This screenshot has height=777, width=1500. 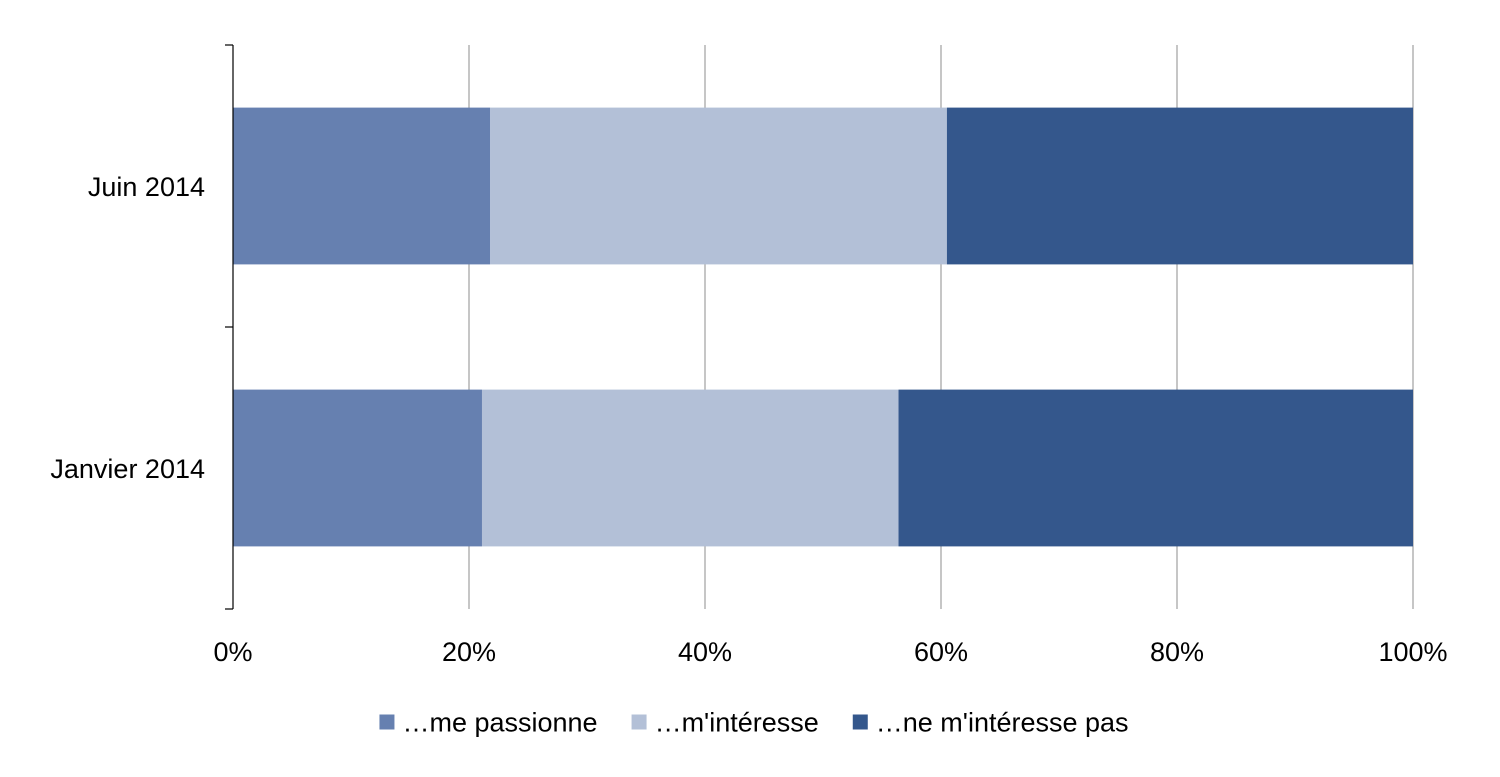 I want to click on legend-label: …m'intéresse, so click(x=737, y=723).